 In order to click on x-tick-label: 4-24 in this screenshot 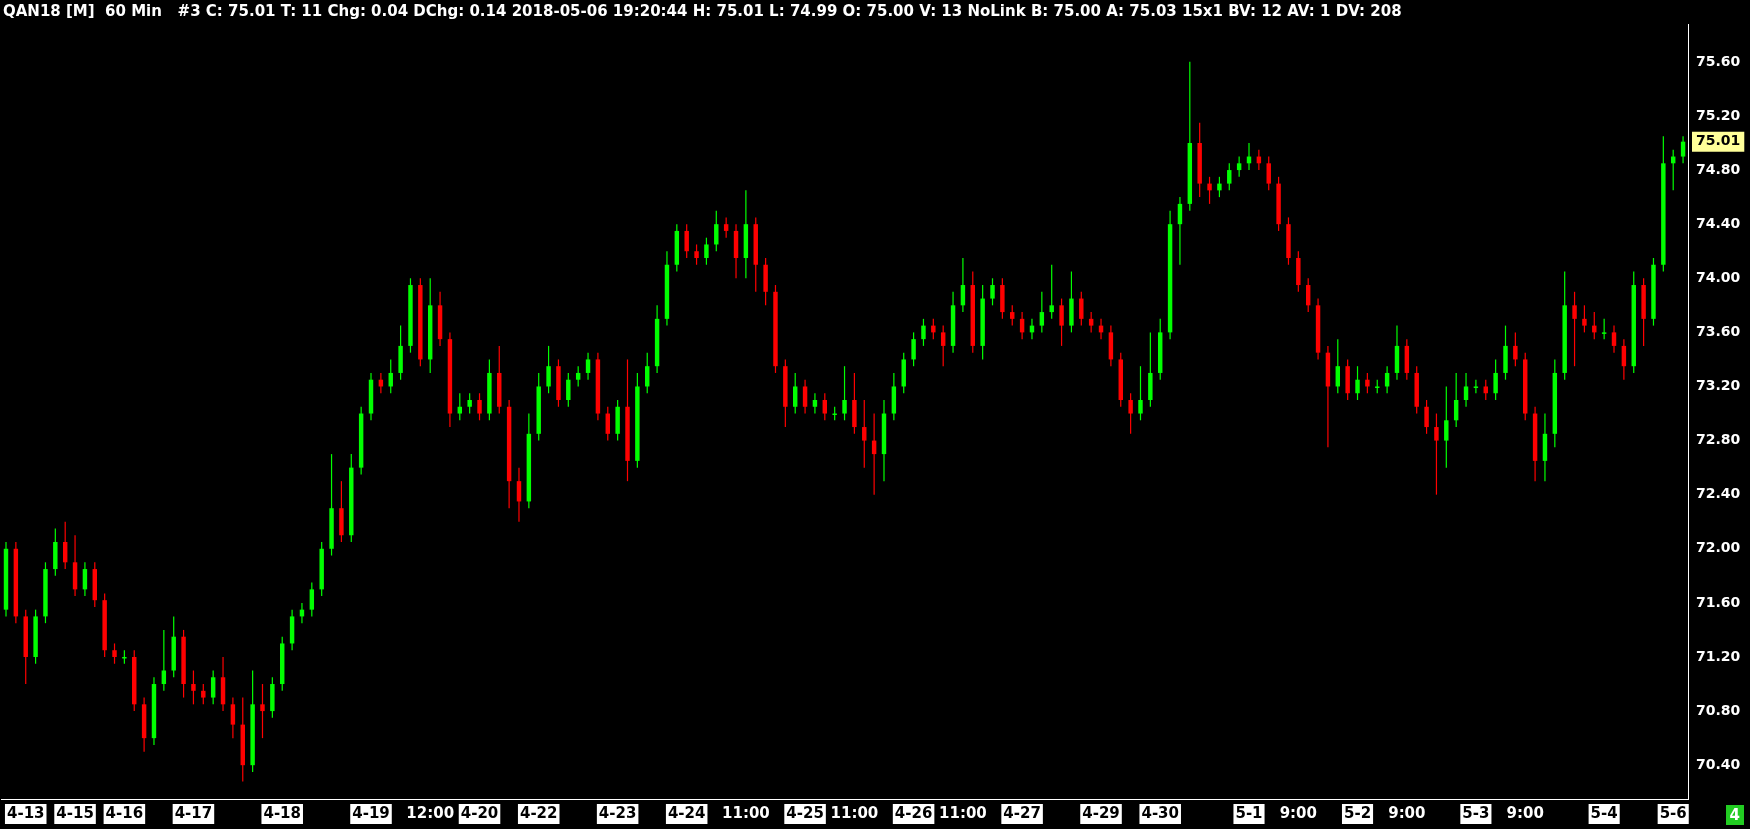, I will do `click(686, 812)`.